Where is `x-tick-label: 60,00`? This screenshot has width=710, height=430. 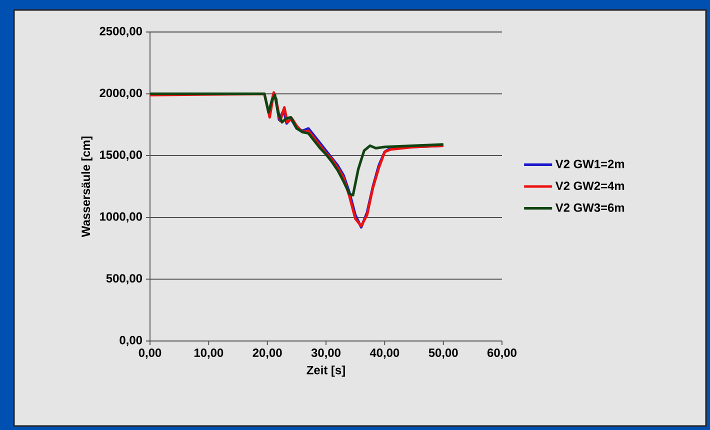
x-tick-label: 60,00 is located at coordinates (501, 353).